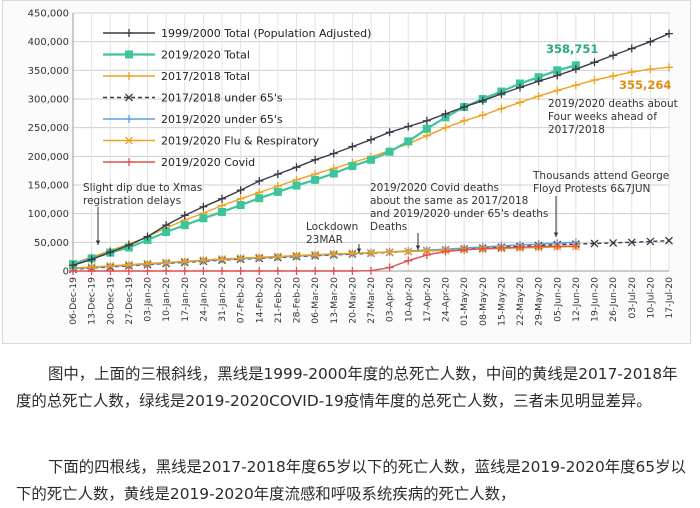 The height and width of the screenshot is (508, 700). What do you see at coordinates (332, 227) in the screenshot?
I see `annotation-lockdown: Lockdown` at bounding box center [332, 227].